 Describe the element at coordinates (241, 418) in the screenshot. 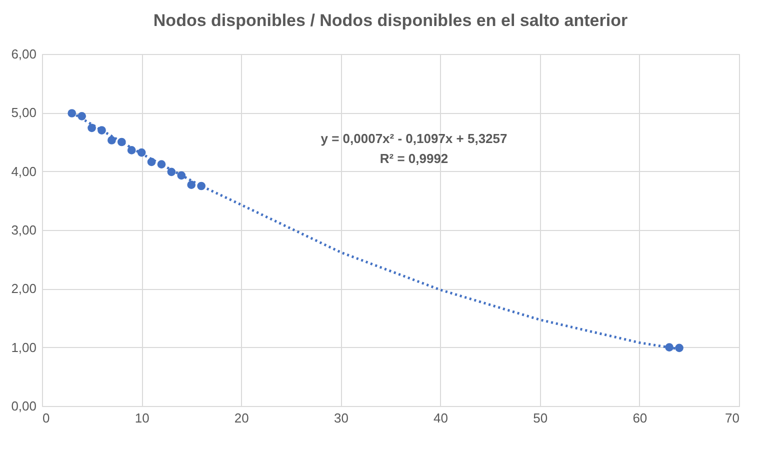

I see `x-tick-label: 20` at that location.